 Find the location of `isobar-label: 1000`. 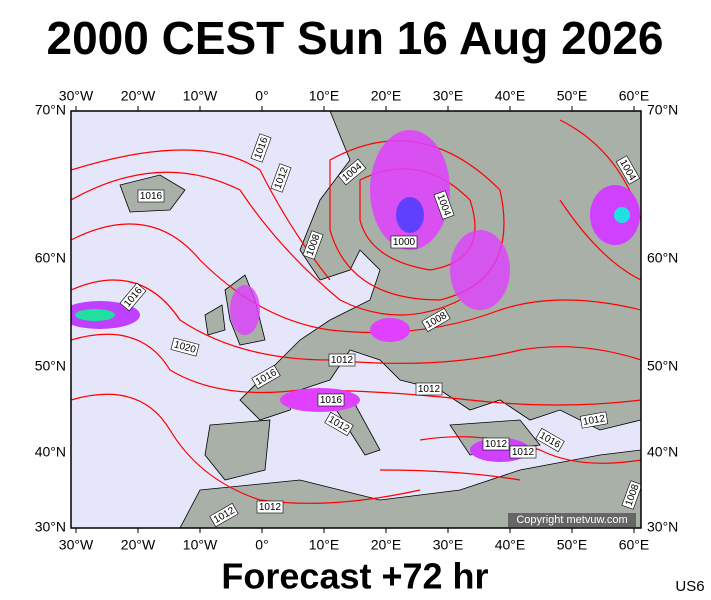

isobar-label: 1000 is located at coordinates (404, 242).